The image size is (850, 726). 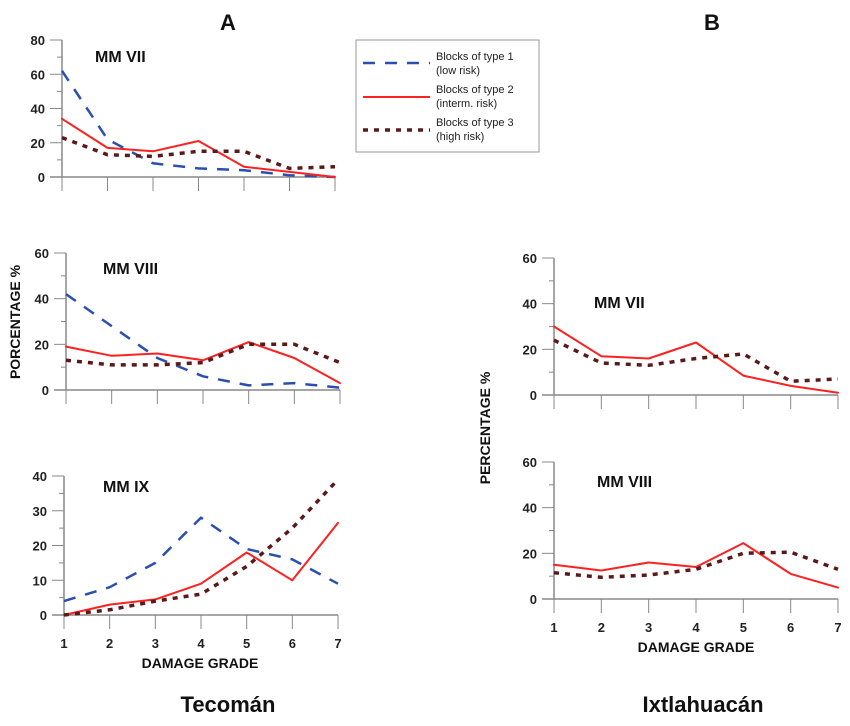 I want to click on y-tick-label: 30, so click(x=40, y=511).